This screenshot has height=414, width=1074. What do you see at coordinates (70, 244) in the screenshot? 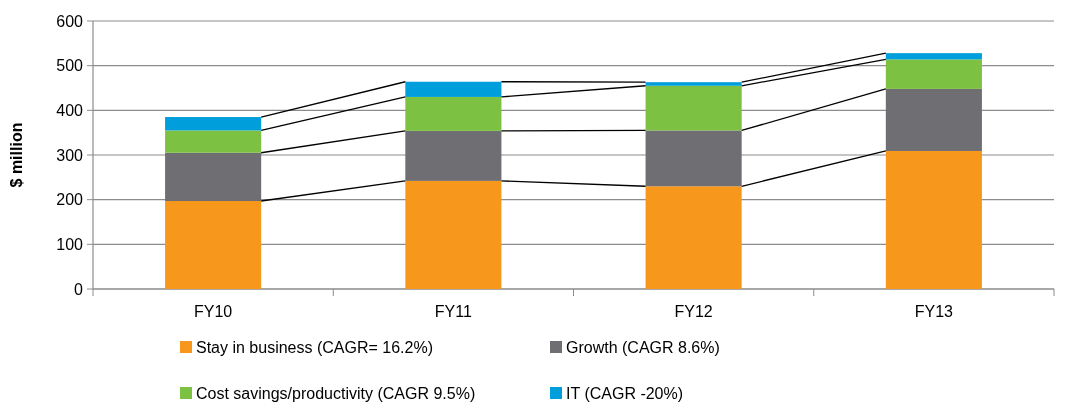
I see `y-tick-label: 100` at bounding box center [70, 244].